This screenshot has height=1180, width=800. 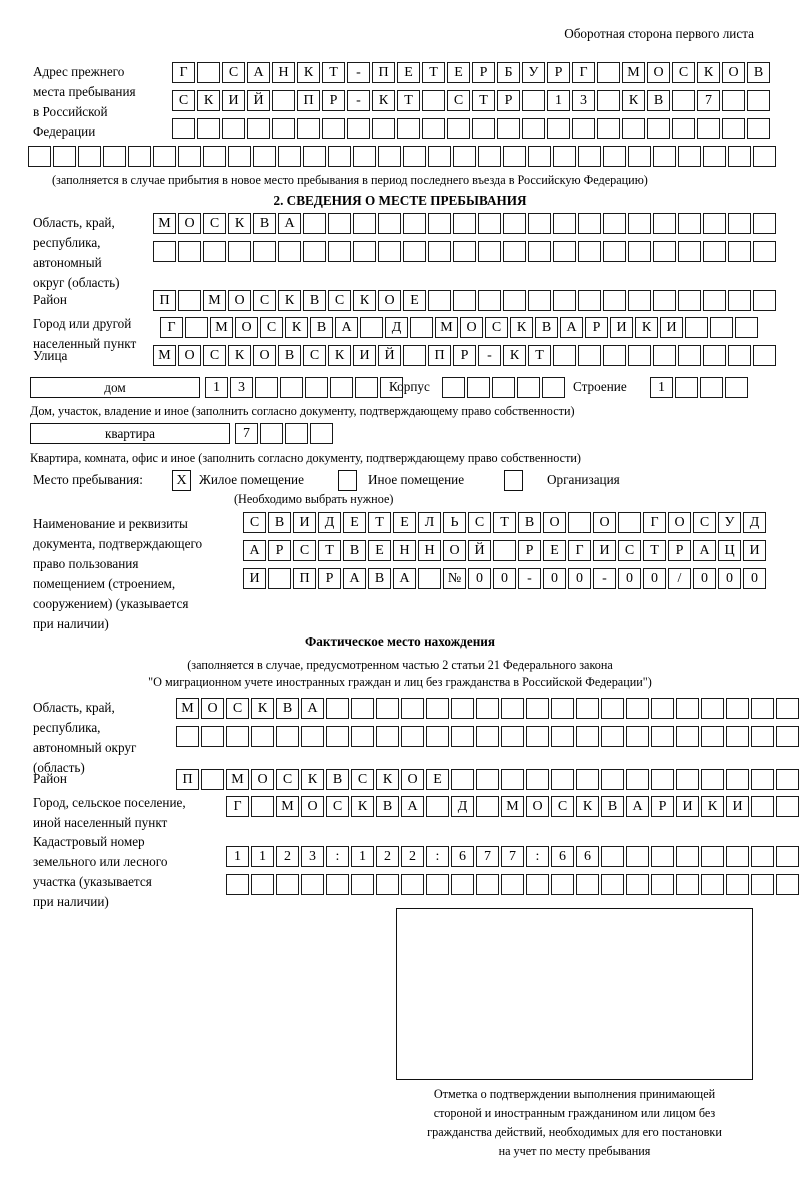 What do you see at coordinates (513, 480) in the screenshot?
I see `stay-type-checkbox-organization` at bounding box center [513, 480].